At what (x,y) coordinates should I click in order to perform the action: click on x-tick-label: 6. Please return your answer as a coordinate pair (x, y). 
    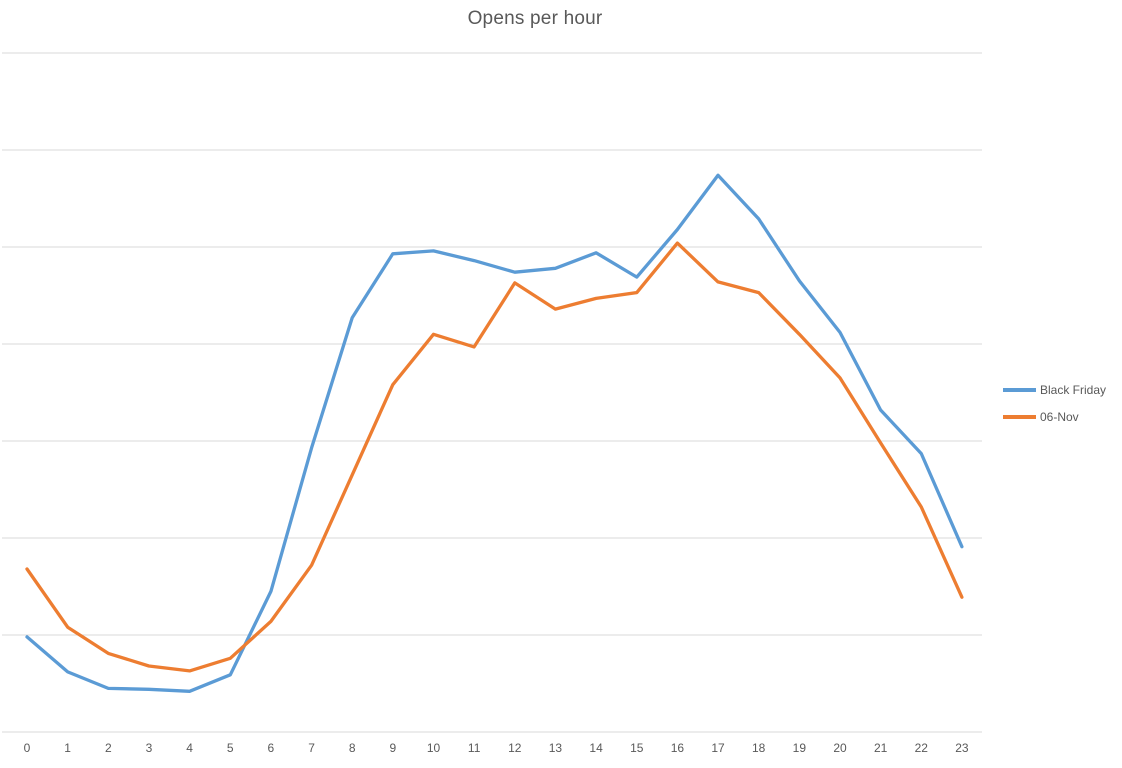
    Looking at the image, I should click on (271, 748).